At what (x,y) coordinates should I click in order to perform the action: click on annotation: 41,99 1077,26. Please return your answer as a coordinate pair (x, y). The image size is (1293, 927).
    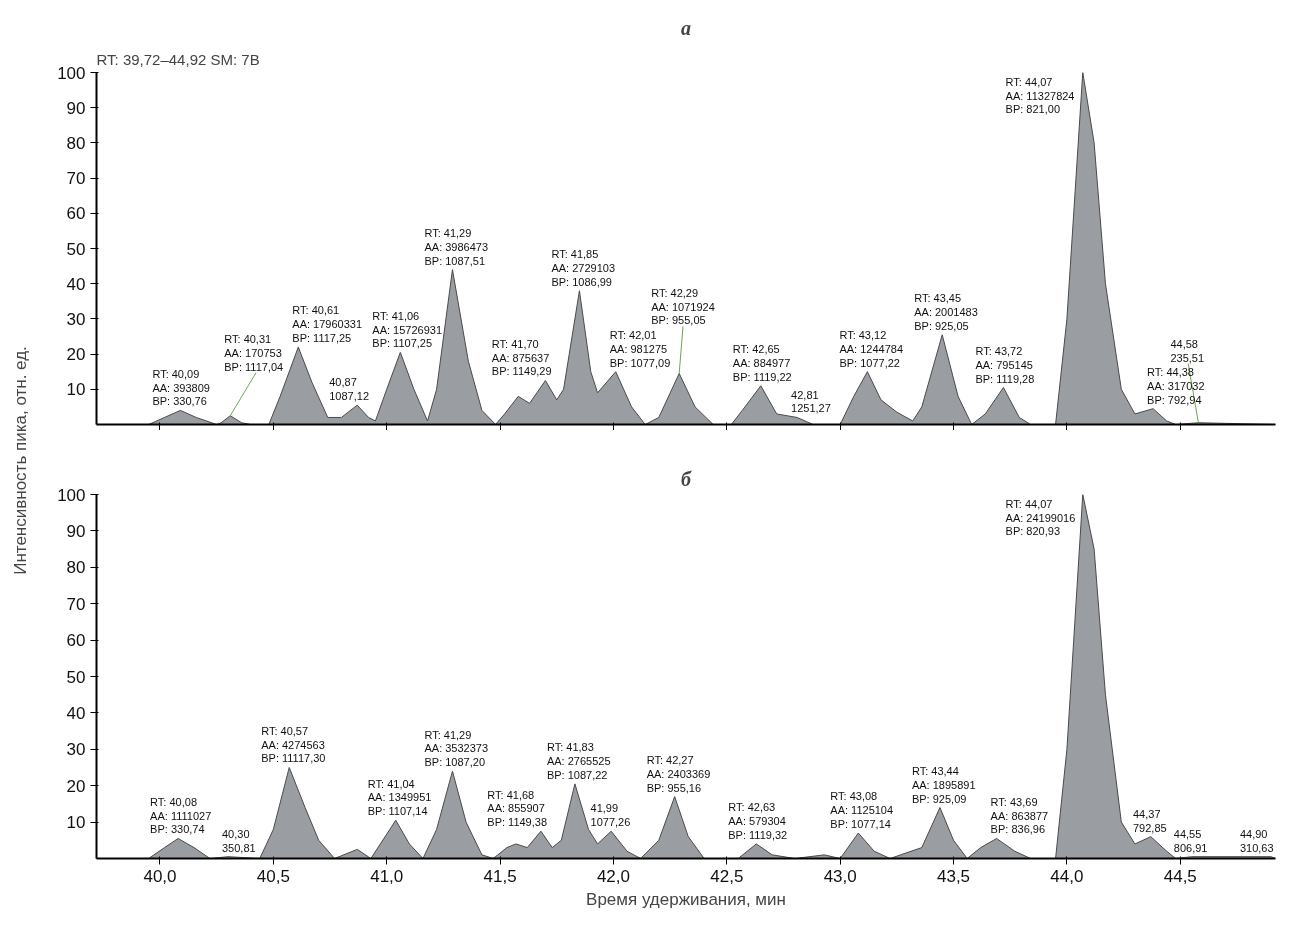
    Looking at the image, I should click on (610, 815).